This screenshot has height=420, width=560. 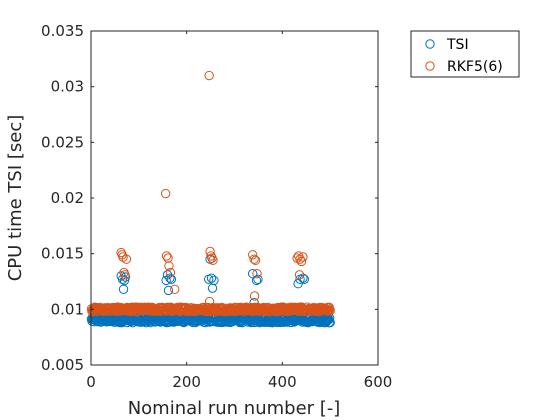 What do you see at coordinates (62, 142) in the screenshot?
I see `y-tick-label: 0.025` at bounding box center [62, 142].